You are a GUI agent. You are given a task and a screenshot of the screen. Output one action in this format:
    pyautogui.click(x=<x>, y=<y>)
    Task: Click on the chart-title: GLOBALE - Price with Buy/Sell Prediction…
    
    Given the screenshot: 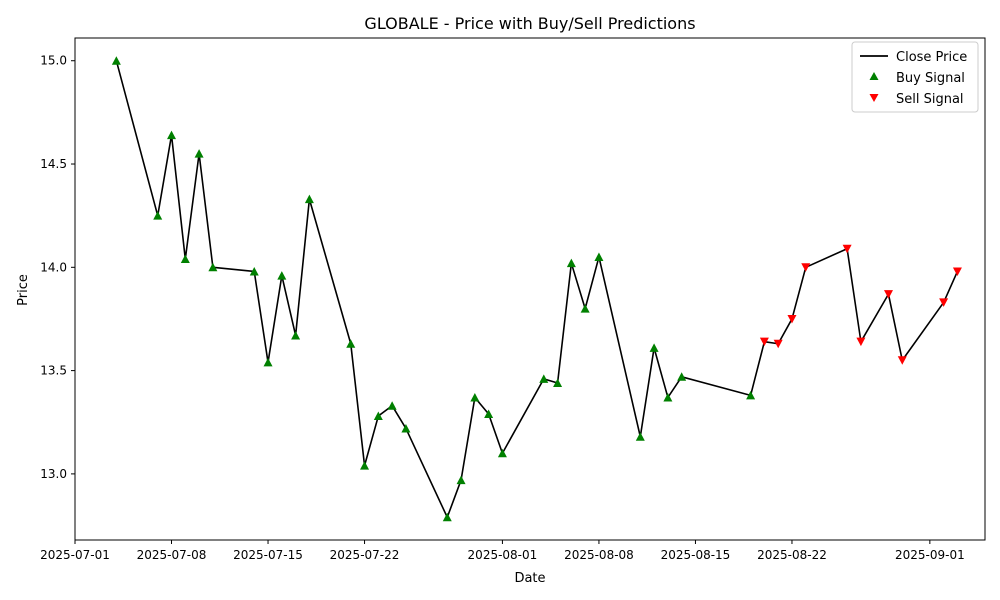 What is the action you would take?
    pyautogui.click(x=529, y=23)
    